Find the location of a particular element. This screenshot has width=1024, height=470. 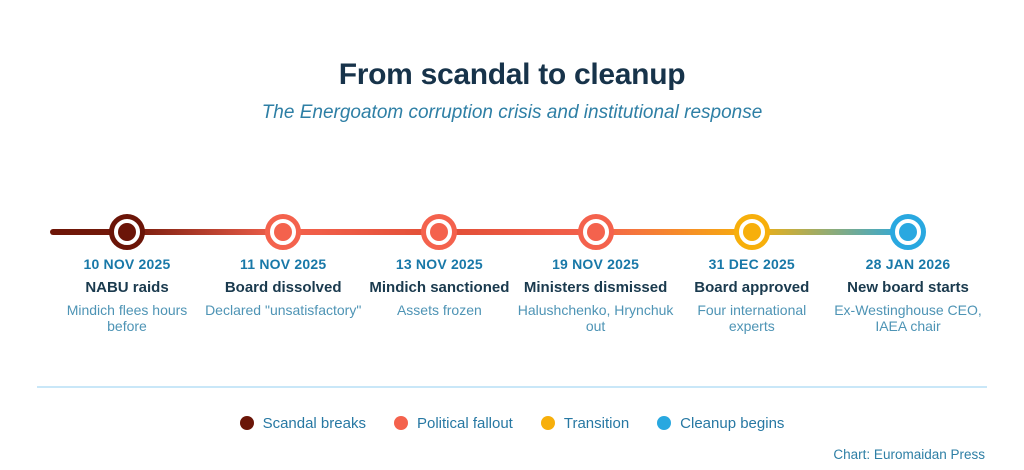

event-description: Ex-Westinghouse CEO, IAEA chair is located at coordinates (908, 318).